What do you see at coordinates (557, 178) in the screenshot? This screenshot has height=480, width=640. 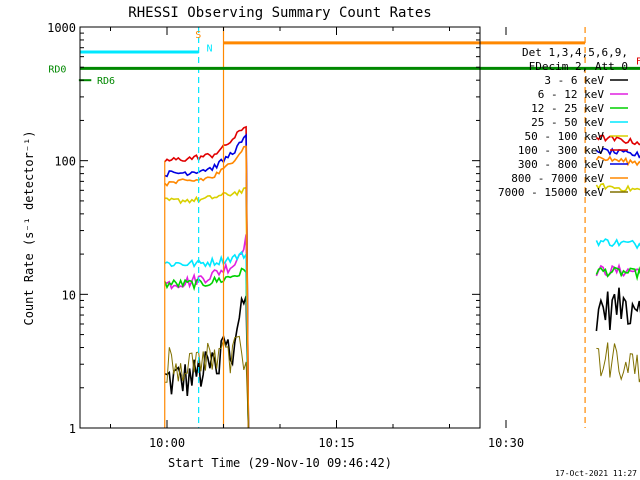 I see `legend-label: 800 - 7000 keV` at bounding box center [557, 178].